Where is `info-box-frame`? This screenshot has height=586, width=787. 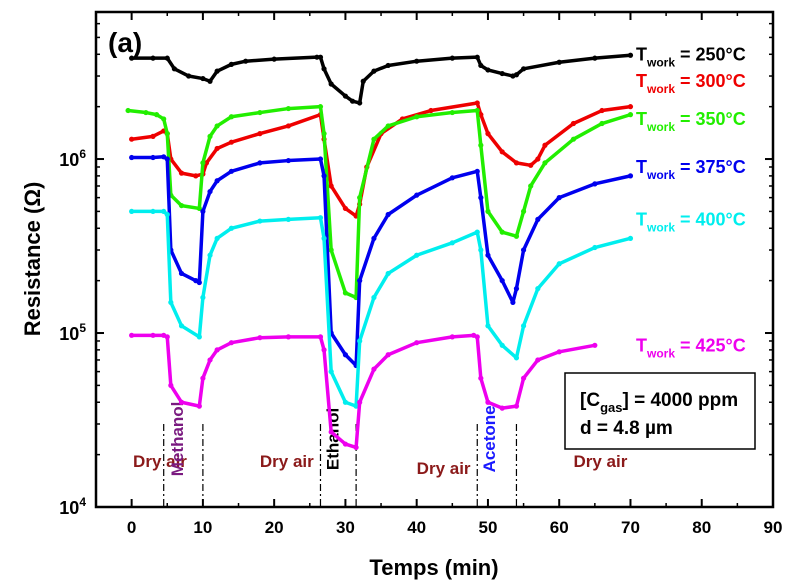 info-box-frame is located at coordinates (660, 411).